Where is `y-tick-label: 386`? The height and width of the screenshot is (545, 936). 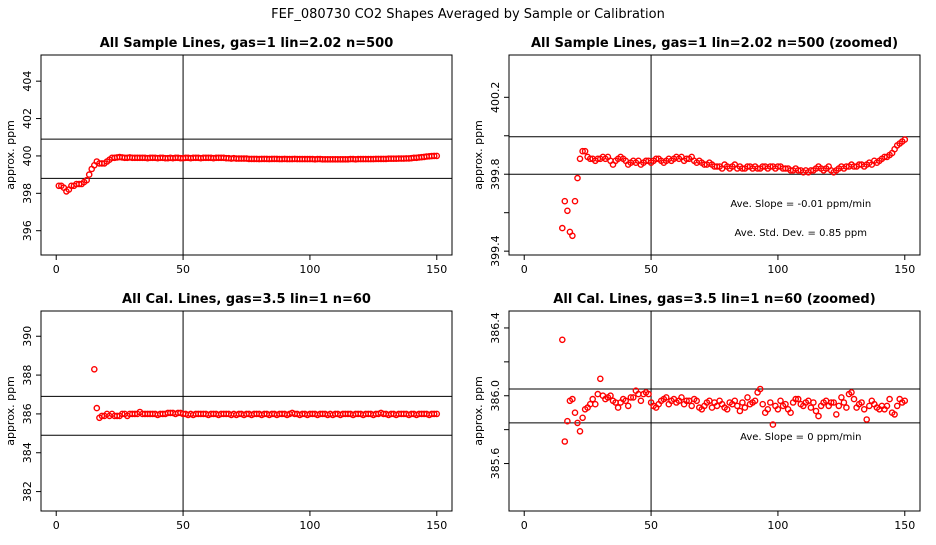 y-tick-label: 386 is located at coordinates (27, 413).